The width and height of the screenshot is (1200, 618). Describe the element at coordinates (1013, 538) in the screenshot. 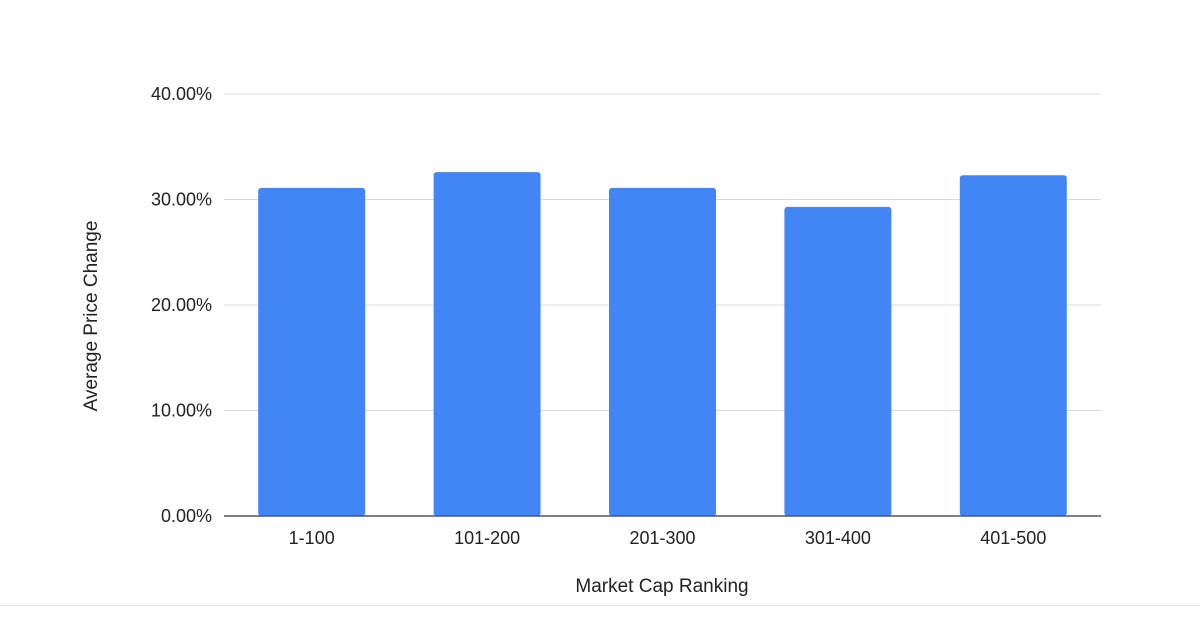

I see `x-tick-label: 401-500` at that location.